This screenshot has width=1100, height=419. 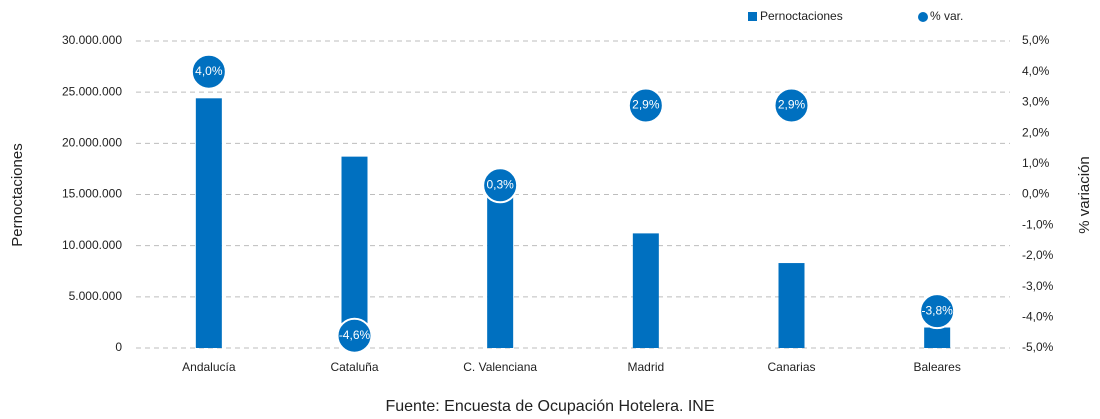 What do you see at coordinates (1038, 255) in the screenshot?
I see `y2-tick-label: -2,0%` at bounding box center [1038, 255].